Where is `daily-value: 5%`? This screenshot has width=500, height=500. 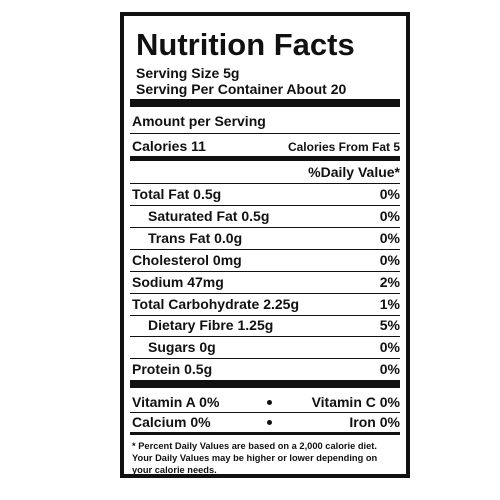
daily-value: 5% is located at coordinates (389, 325).